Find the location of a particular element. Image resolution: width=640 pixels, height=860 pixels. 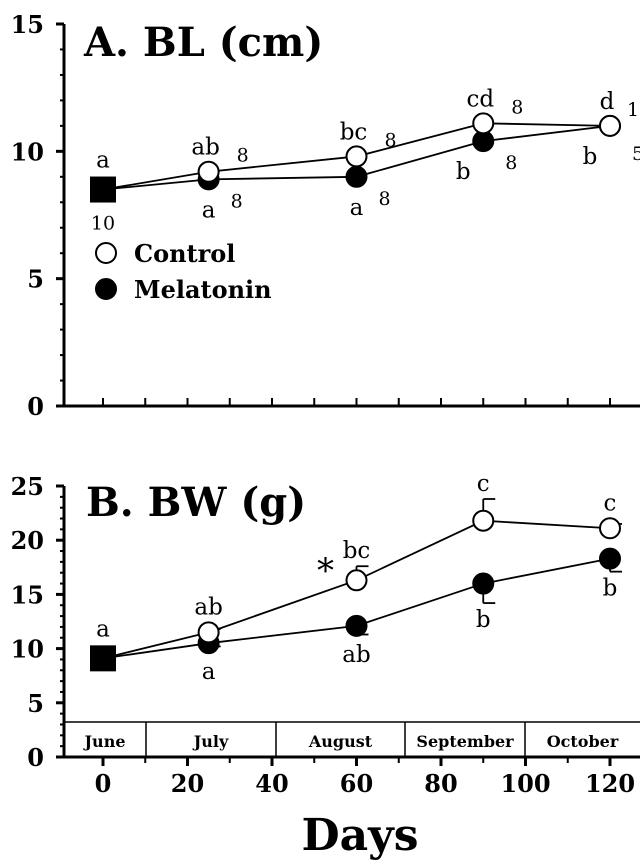

x-axis-label: Days is located at coordinates (359, 835).